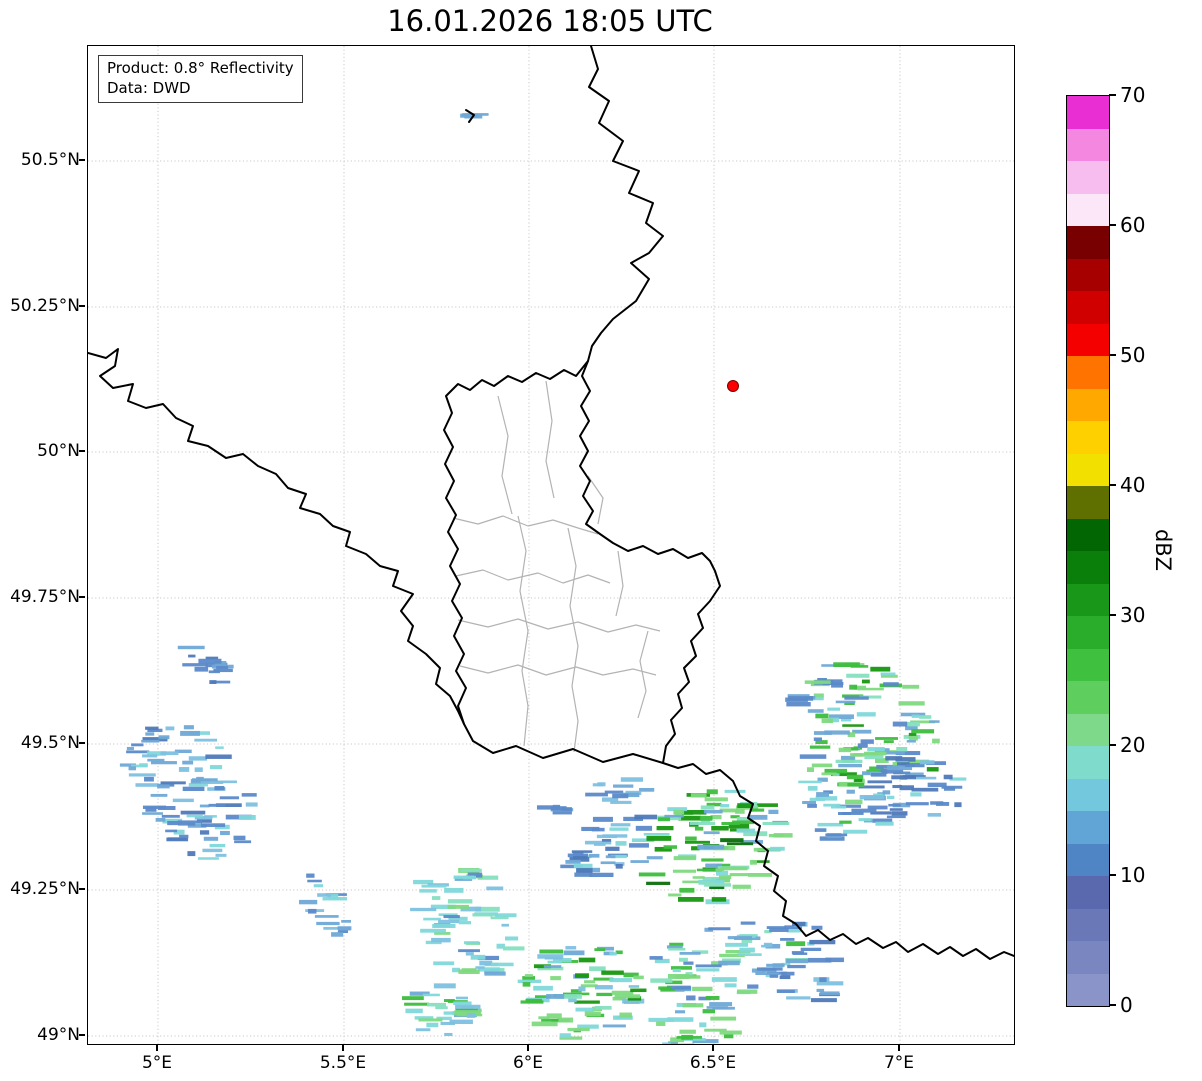 The width and height of the screenshot is (1202, 1081). What do you see at coordinates (149, 87) in the screenshot?
I see `data-source-label: Data: DWD` at bounding box center [149, 87].